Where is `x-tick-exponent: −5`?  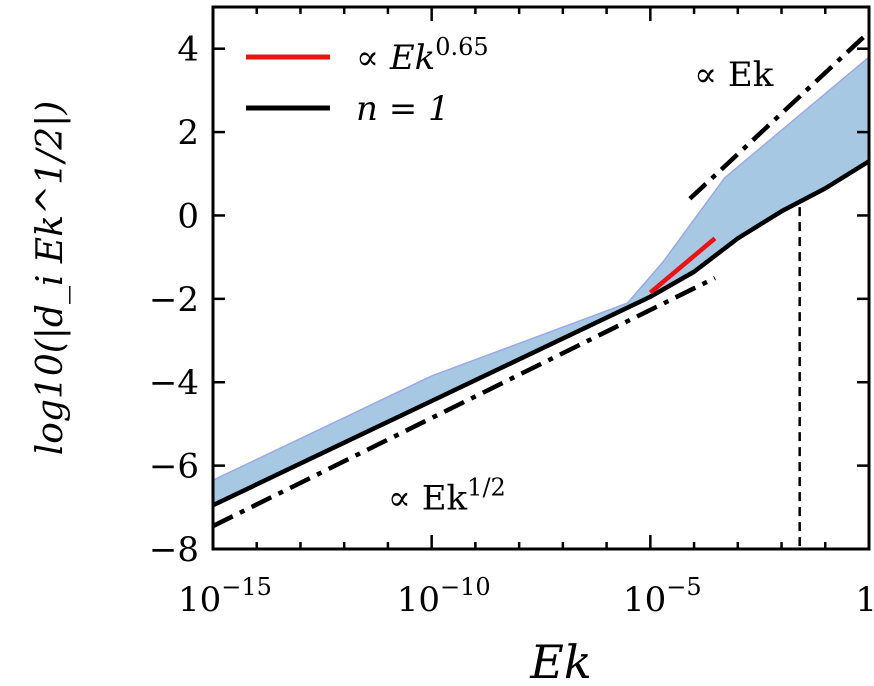 x-tick-exponent: −5 is located at coordinates (683, 587).